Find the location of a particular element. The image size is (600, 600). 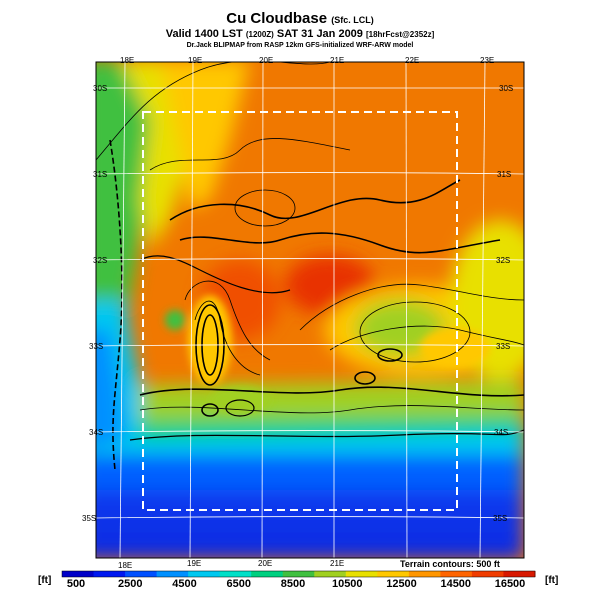

colorbar-tick-label: 12500 is located at coordinates (401, 584).